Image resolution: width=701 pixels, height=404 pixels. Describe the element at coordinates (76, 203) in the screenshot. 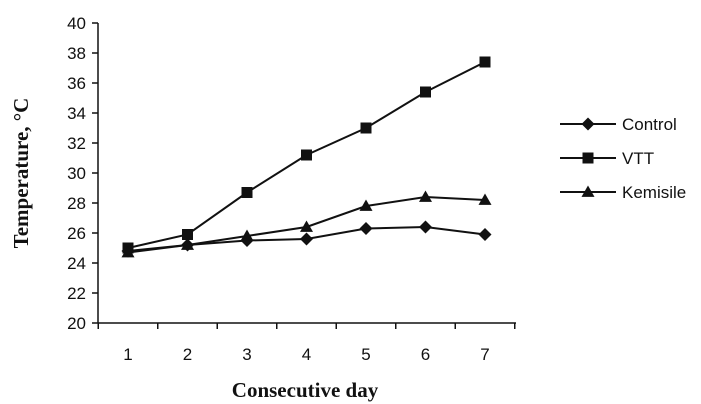

I see `y-tick-label: 28` at that location.